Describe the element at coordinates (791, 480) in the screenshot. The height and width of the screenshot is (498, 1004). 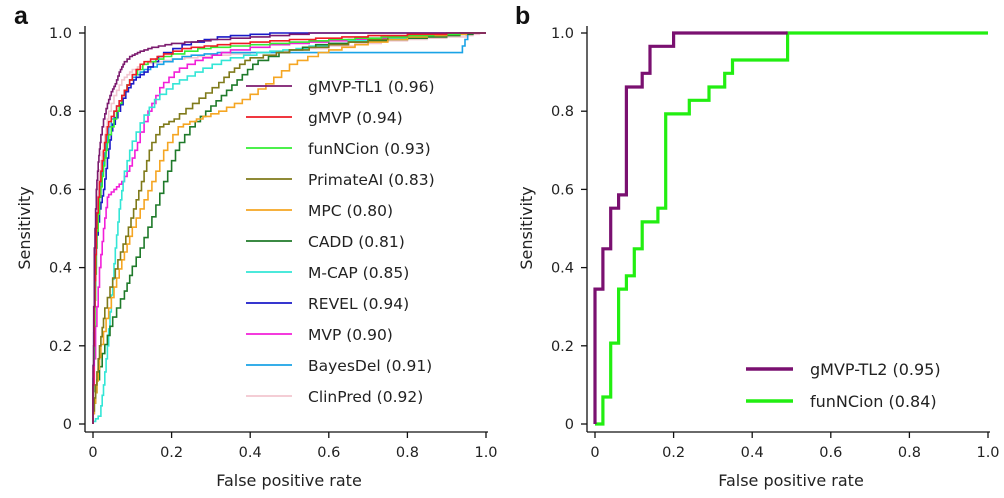
I see `panel-b-x-axis-title: False positive rate` at that location.